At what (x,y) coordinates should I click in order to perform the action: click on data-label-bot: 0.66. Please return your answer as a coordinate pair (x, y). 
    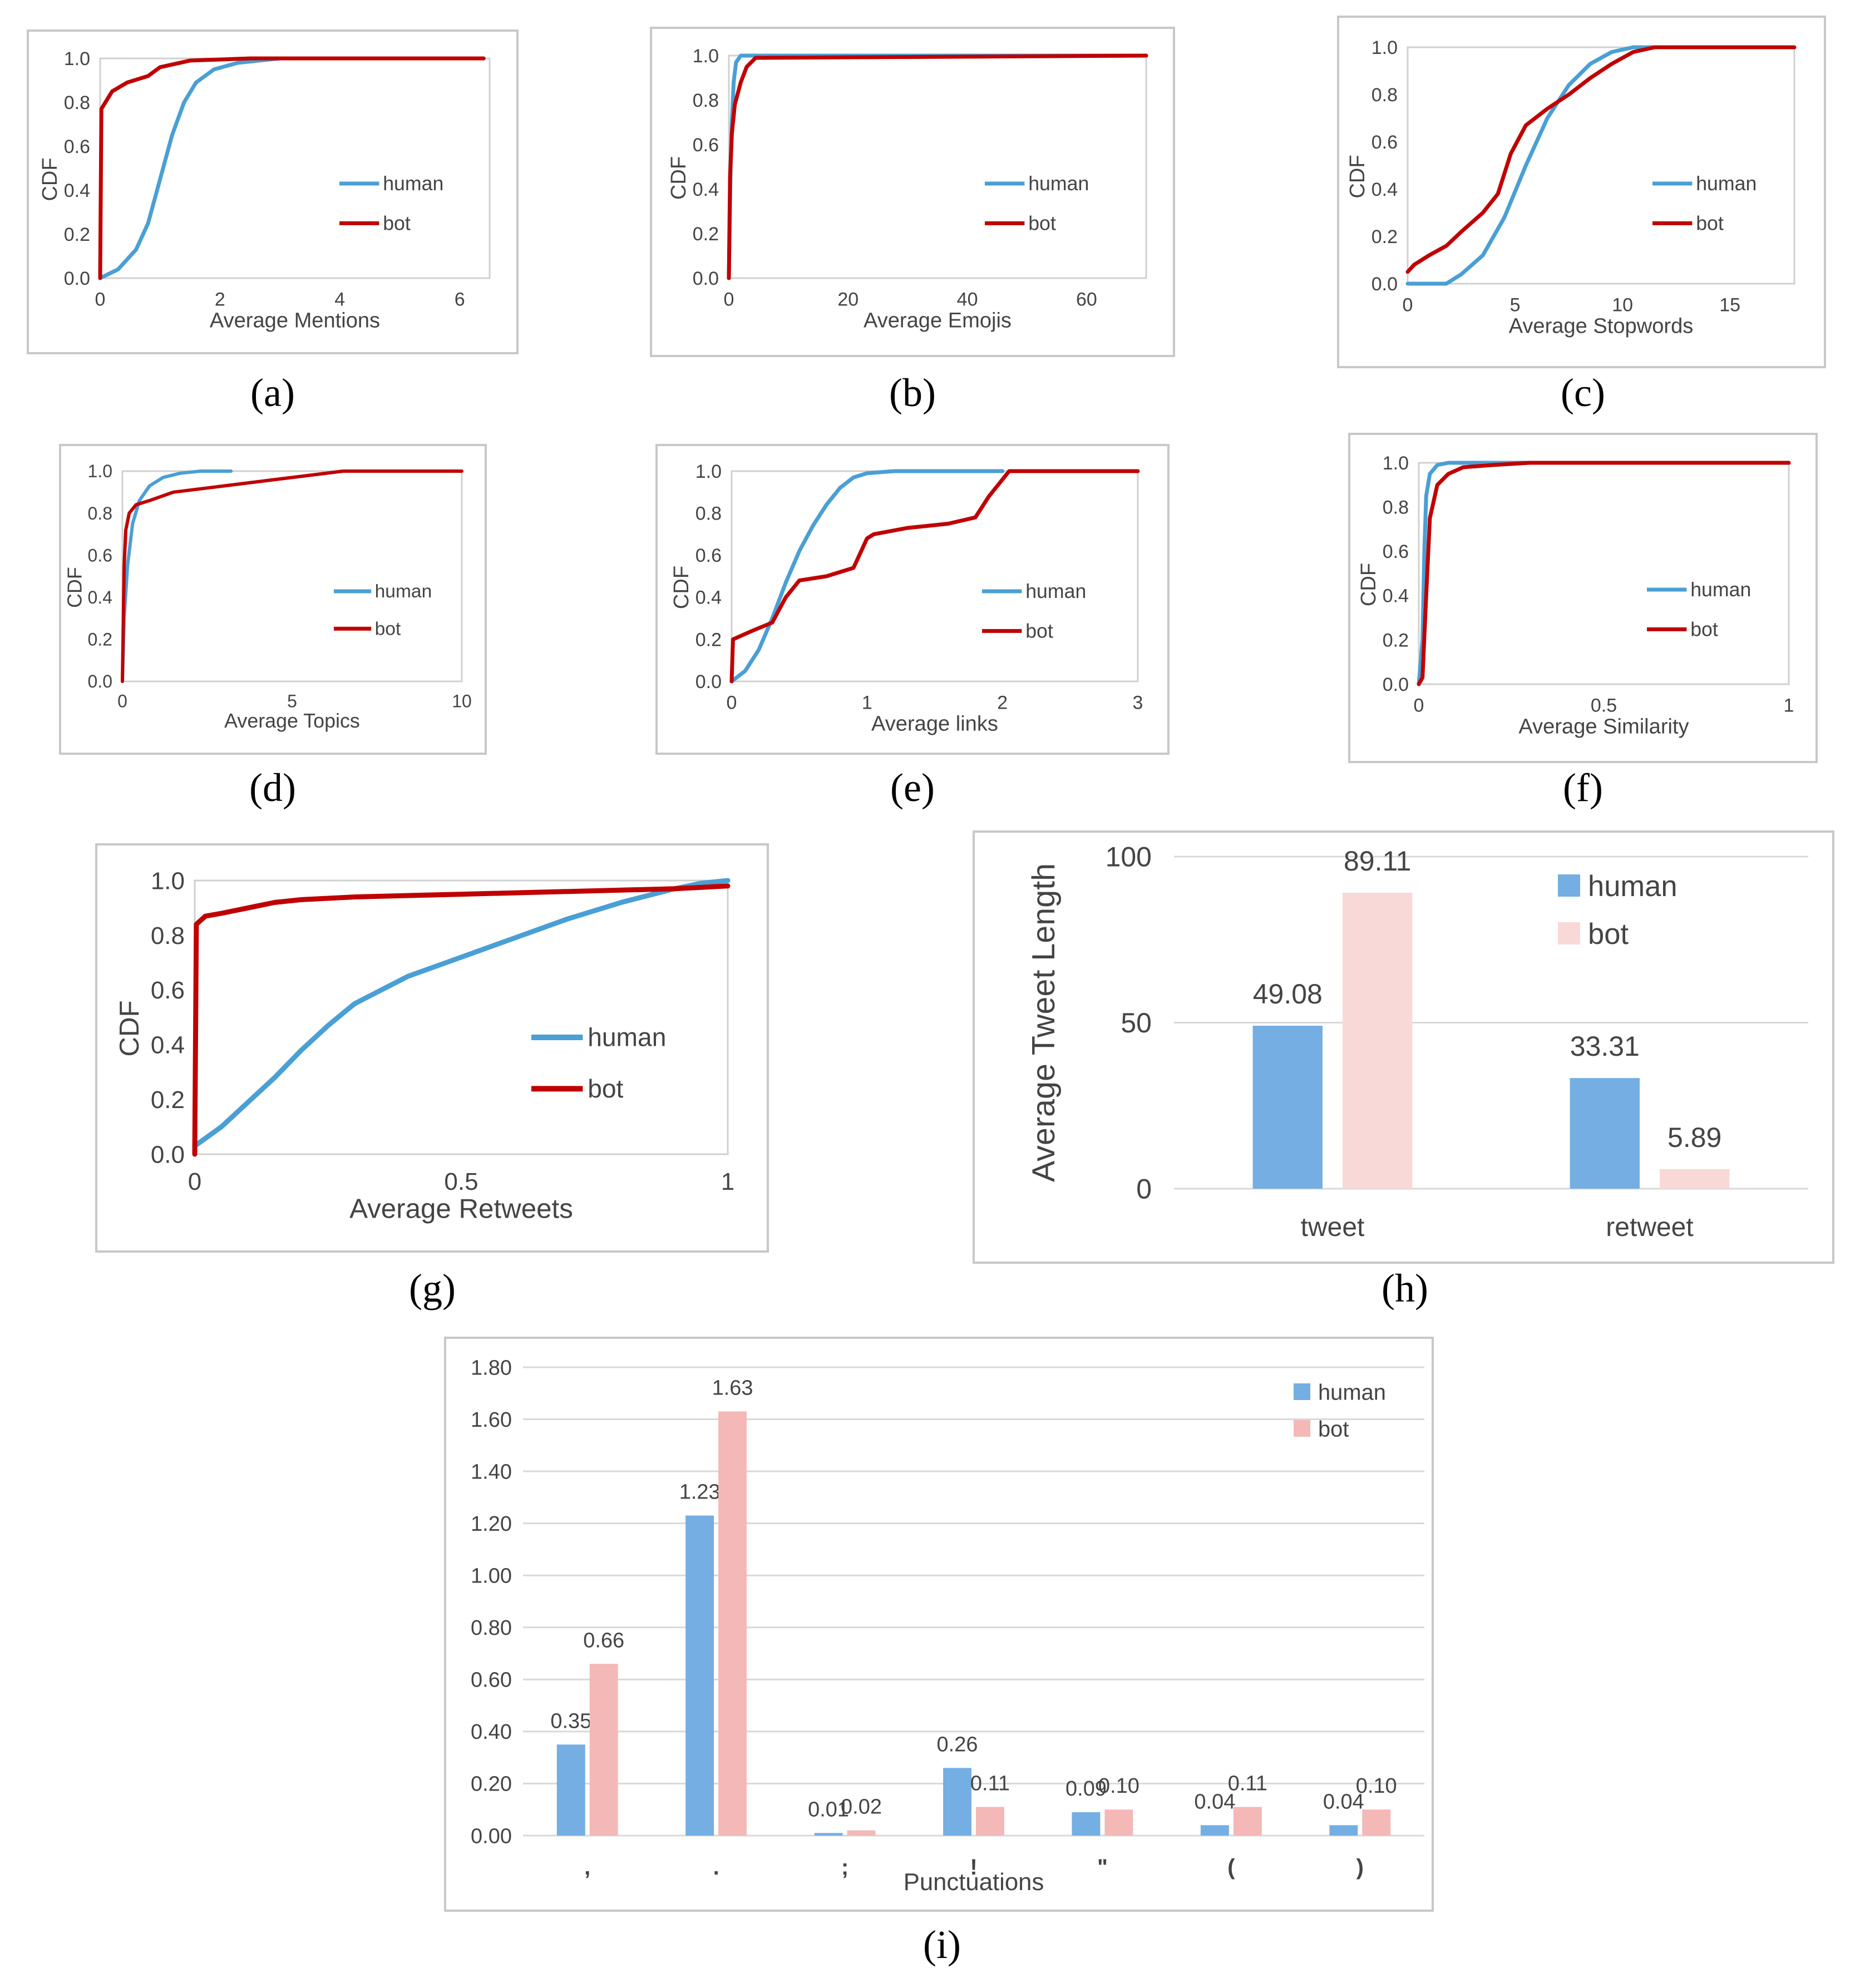
    Looking at the image, I should click on (603, 1641).